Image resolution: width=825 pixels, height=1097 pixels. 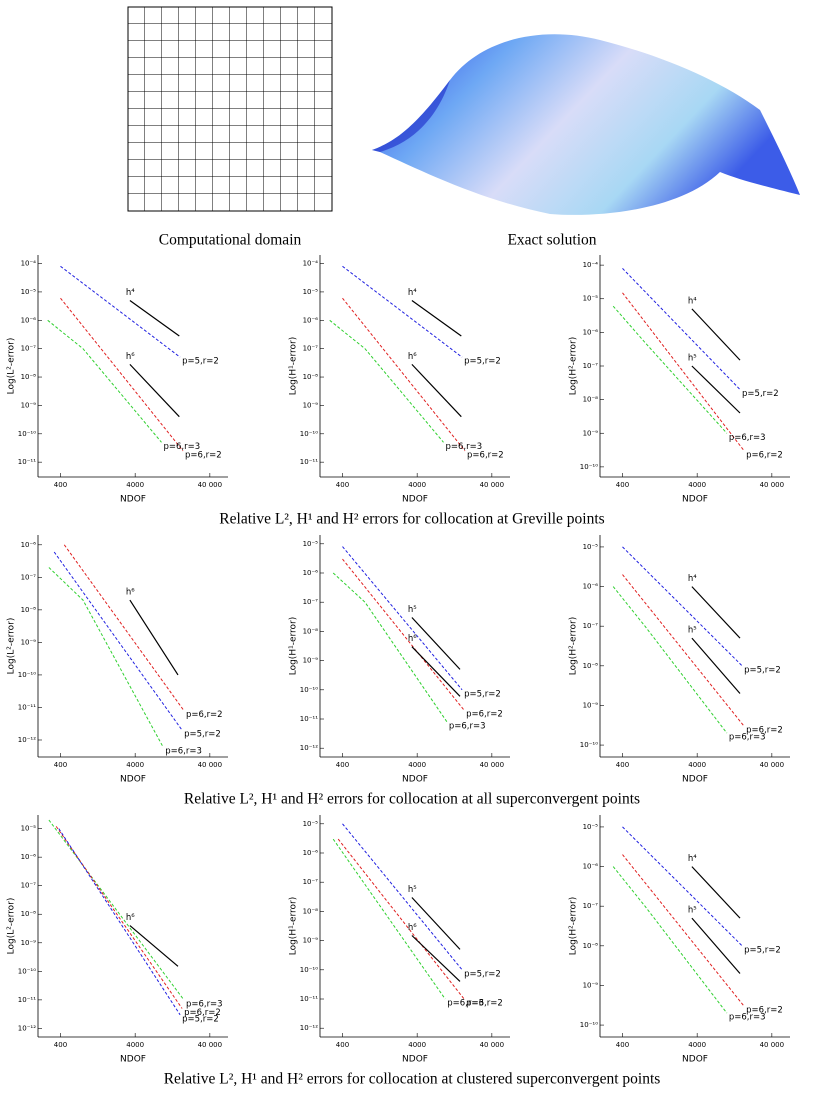 What do you see at coordinates (29, 349) in the screenshot?
I see `y-tick-label: 10⁻⁷` at bounding box center [29, 349].